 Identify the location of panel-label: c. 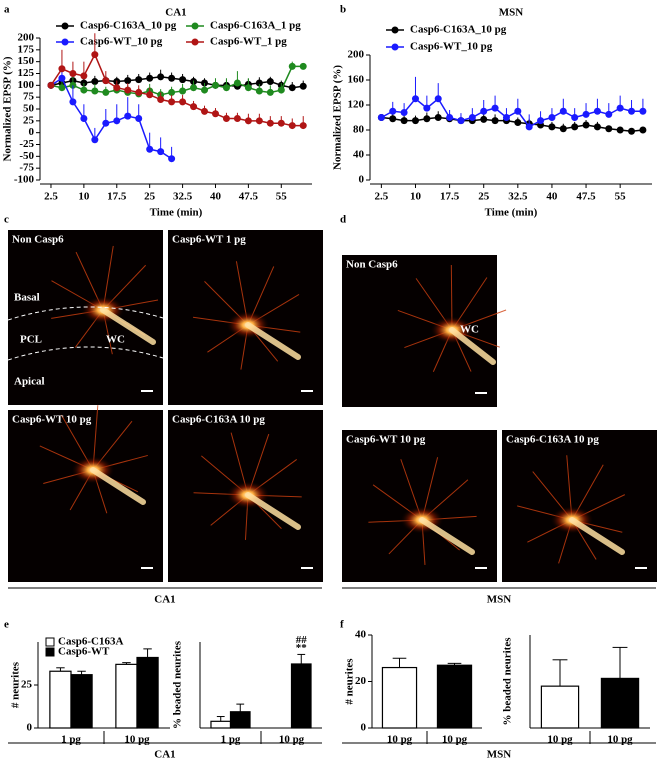
(6, 220).